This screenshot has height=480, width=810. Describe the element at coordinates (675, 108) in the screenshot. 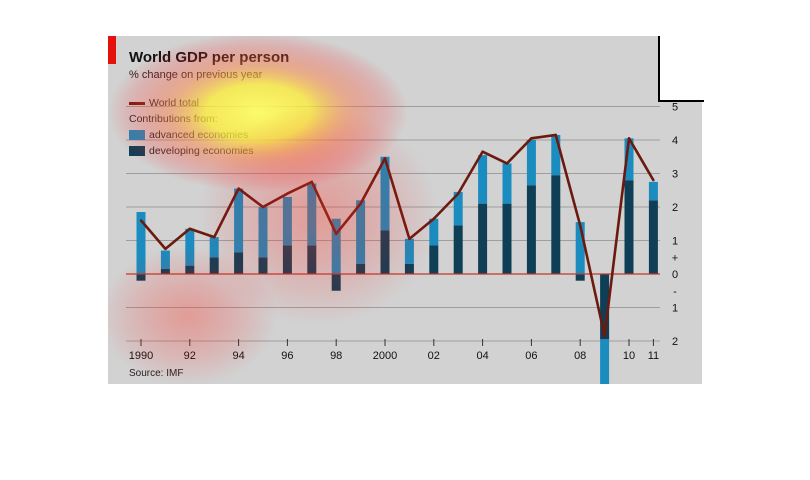

I see `y-tick-label: 5` at that location.